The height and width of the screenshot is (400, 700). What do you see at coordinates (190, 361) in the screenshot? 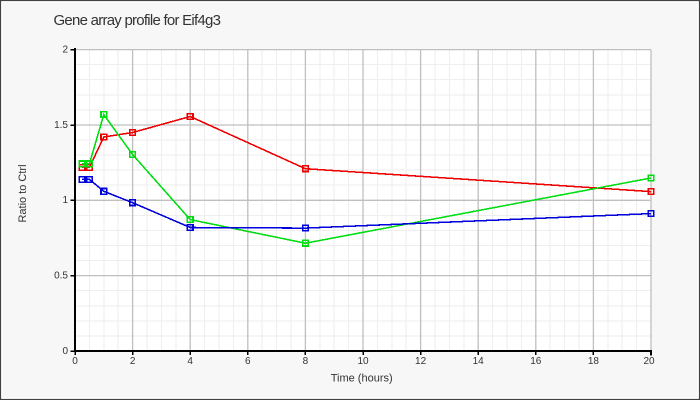
I see `svg-text: 4` at bounding box center [190, 361].